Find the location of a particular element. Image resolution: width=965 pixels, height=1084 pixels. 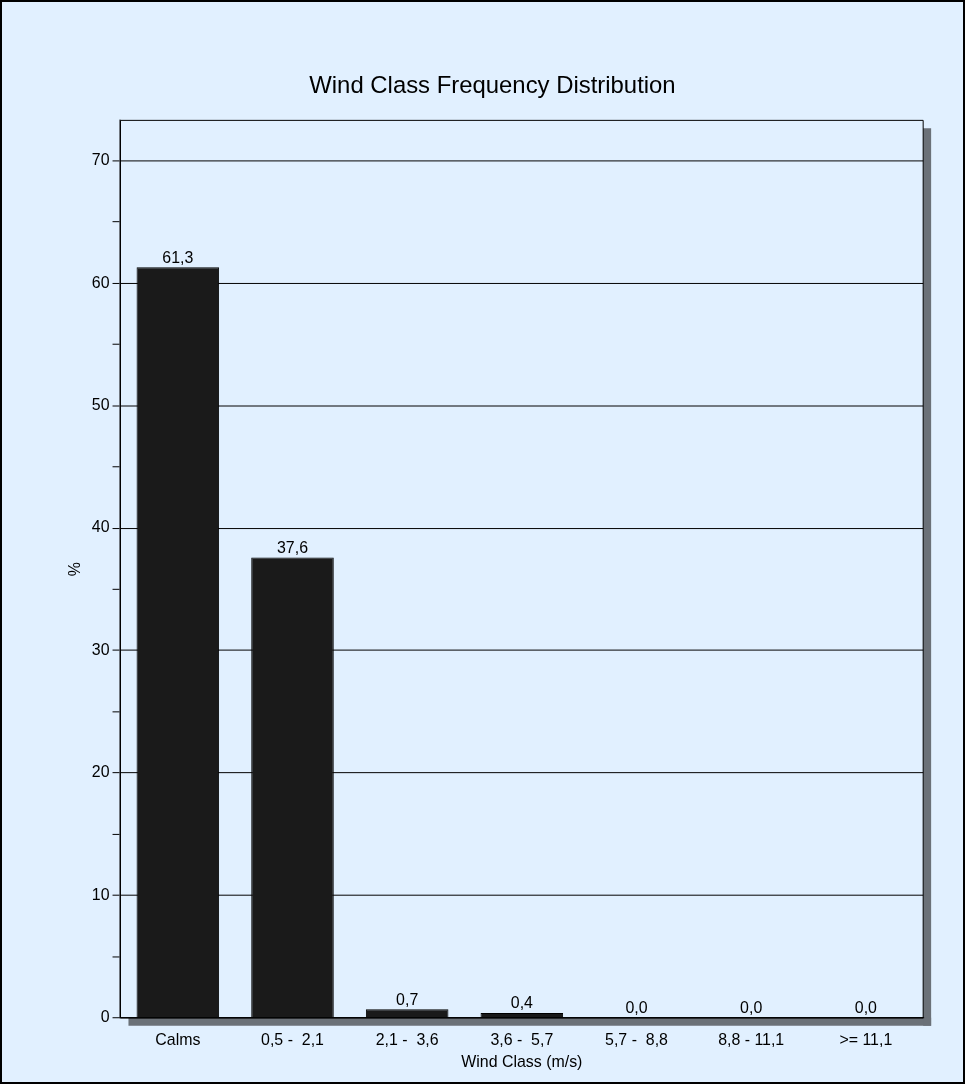

y-tick-label: 30 is located at coordinates (100, 649).